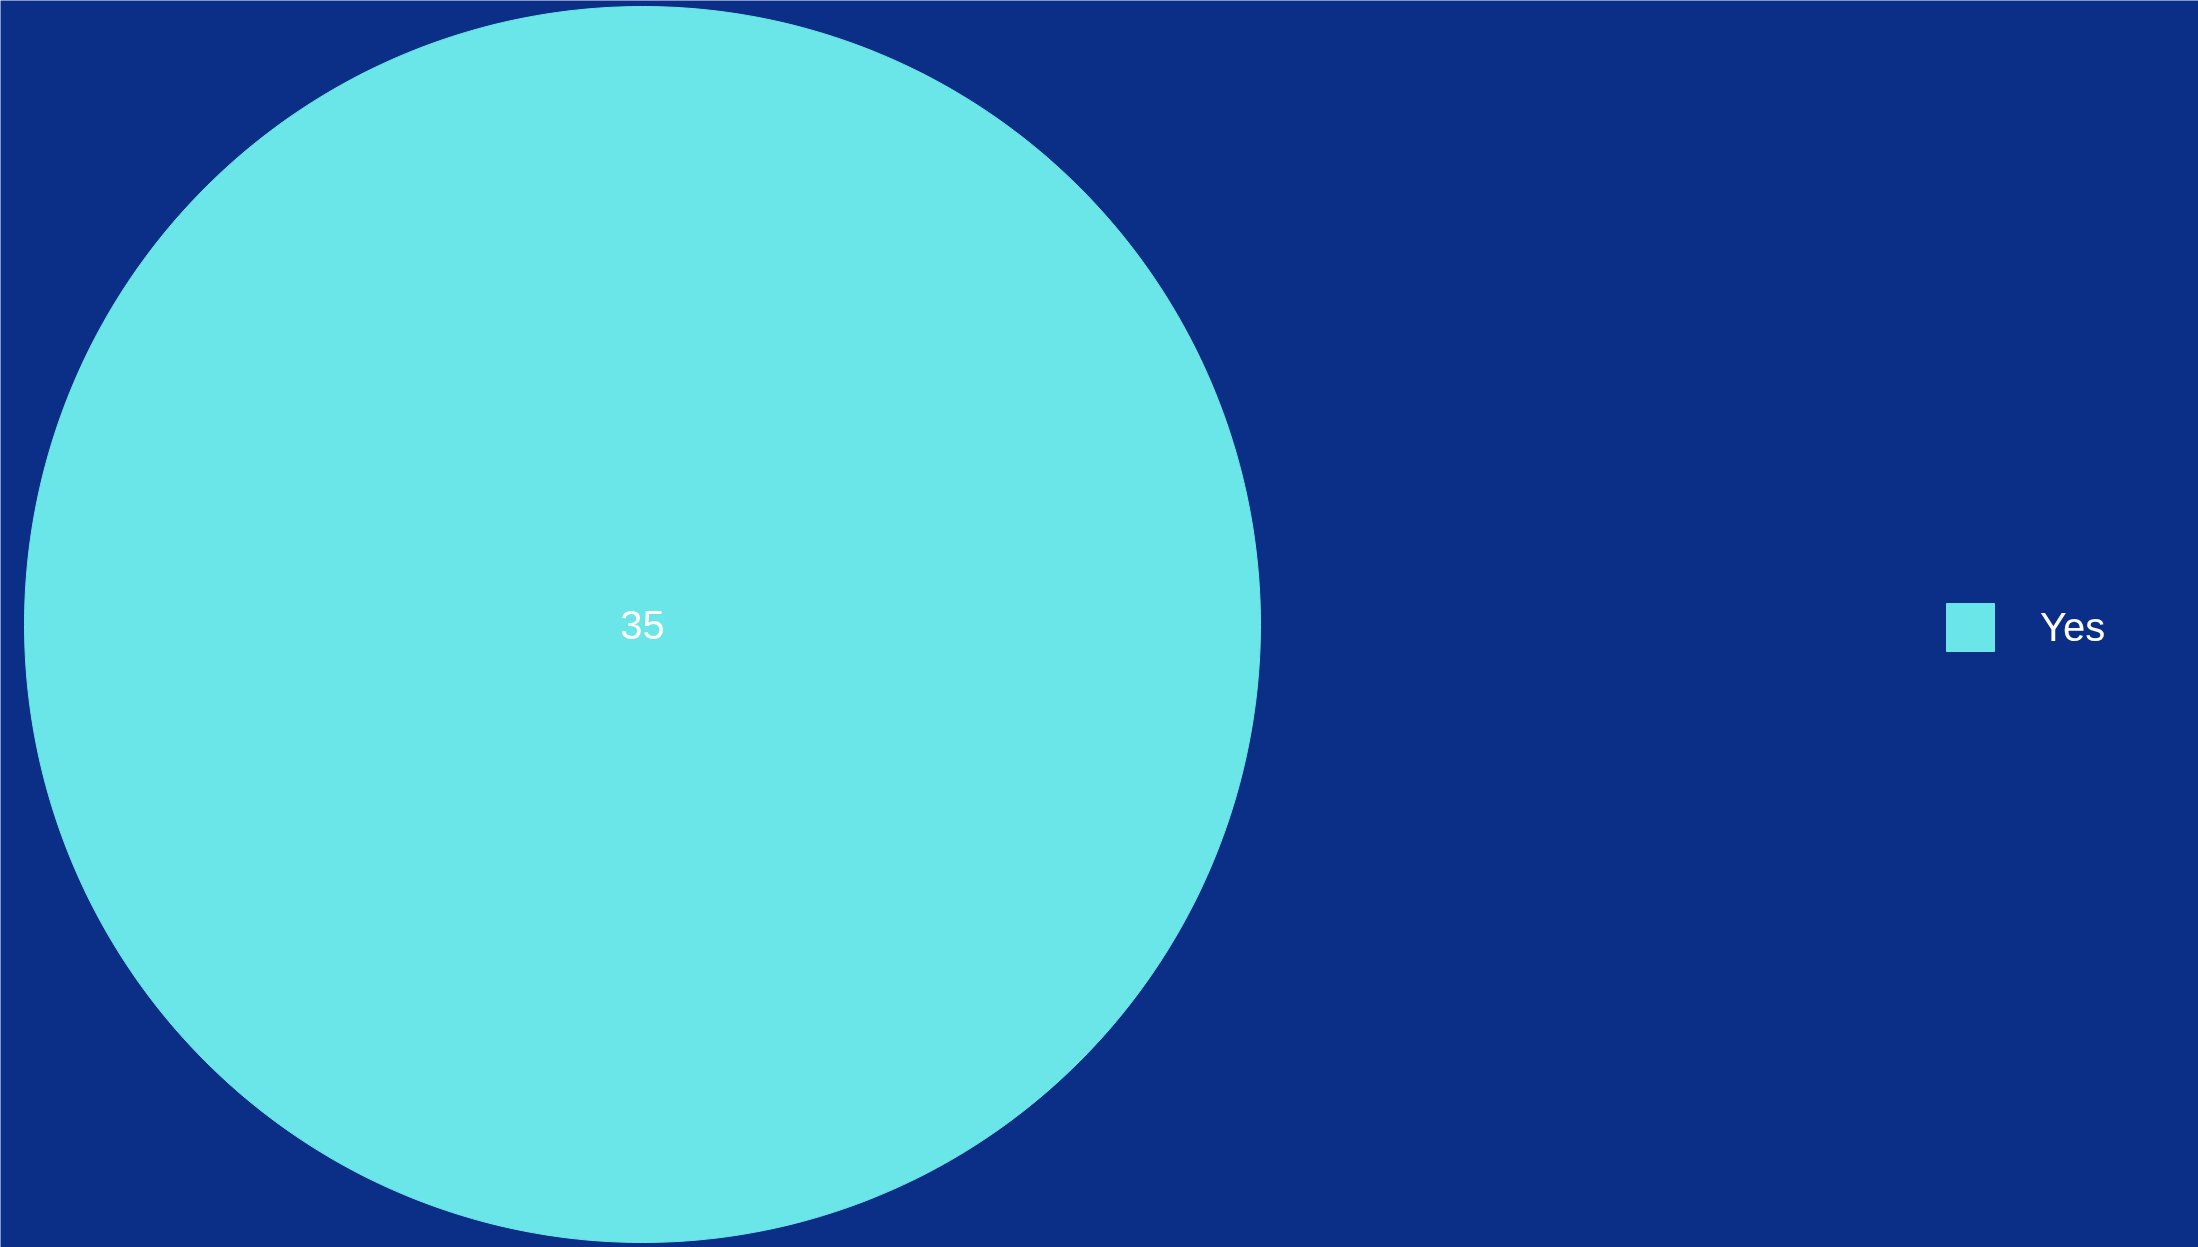 The image size is (2198, 1247). What do you see at coordinates (642, 624) in the screenshot?
I see `data-label: 35` at bounding box center [642, 624].